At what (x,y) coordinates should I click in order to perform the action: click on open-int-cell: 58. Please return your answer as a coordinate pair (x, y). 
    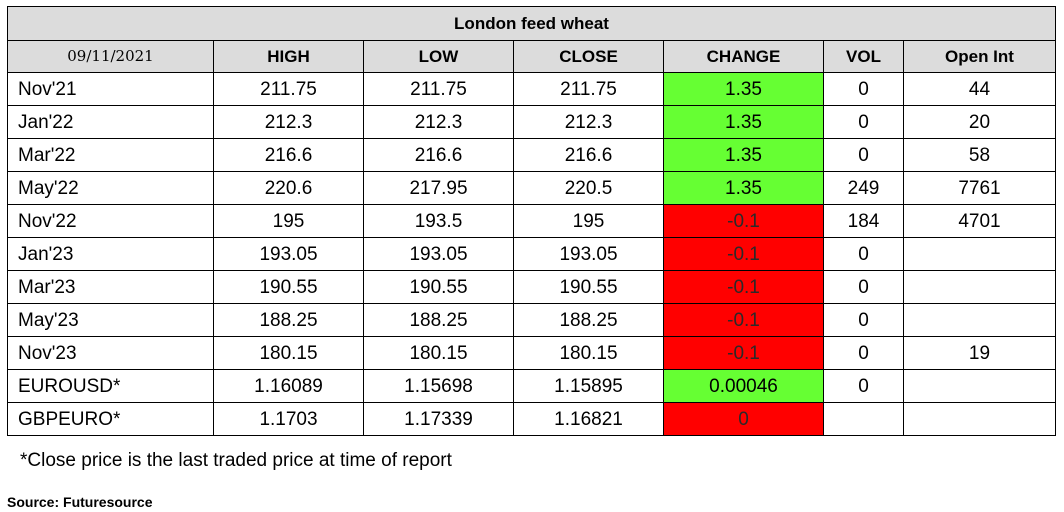
    Looking at the image, I should click on (979, 155).